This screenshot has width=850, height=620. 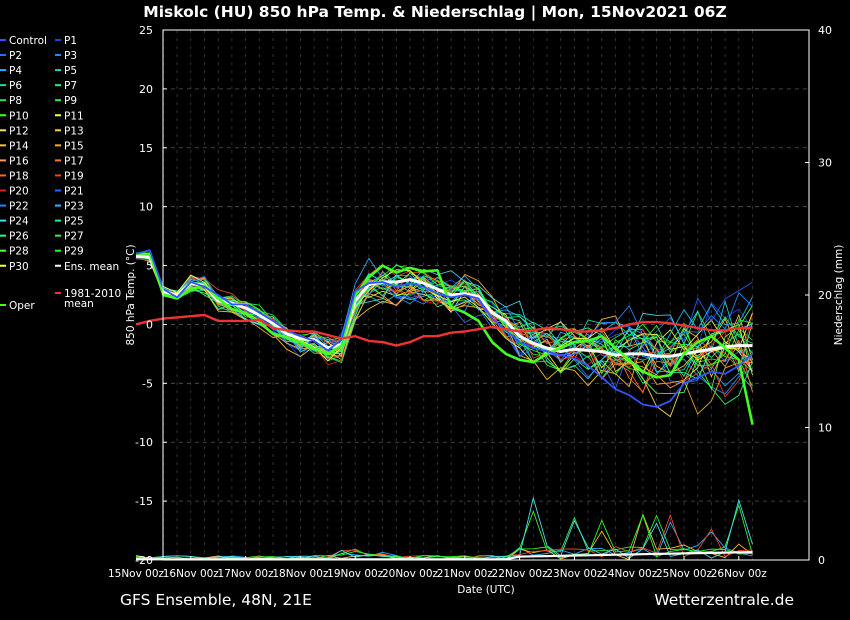 I want to click on legend-label: P8, so click(x=15, y=101).